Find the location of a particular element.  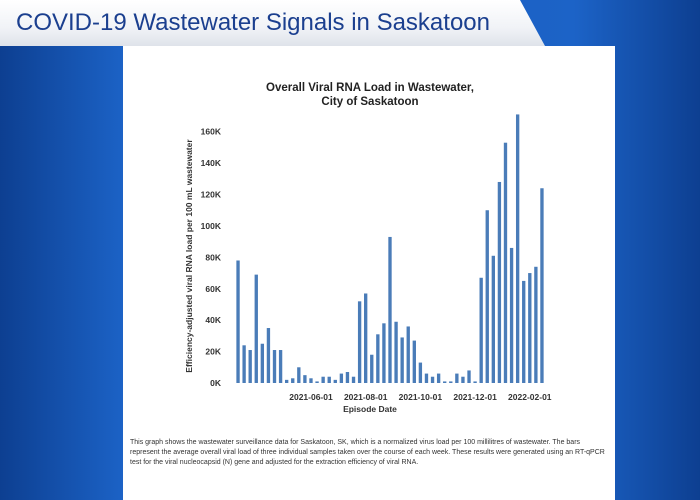

y-tick-label: 60K is located at coordinates (213, 289).